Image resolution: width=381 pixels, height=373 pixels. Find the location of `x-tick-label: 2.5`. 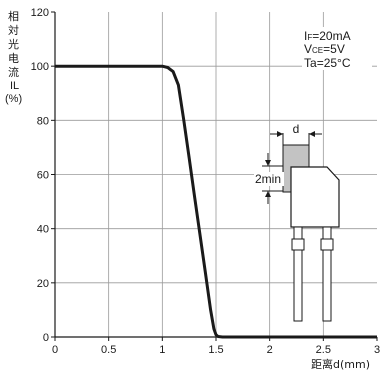

x-tick-label: 2.5 is located at coordinates (323, 350).